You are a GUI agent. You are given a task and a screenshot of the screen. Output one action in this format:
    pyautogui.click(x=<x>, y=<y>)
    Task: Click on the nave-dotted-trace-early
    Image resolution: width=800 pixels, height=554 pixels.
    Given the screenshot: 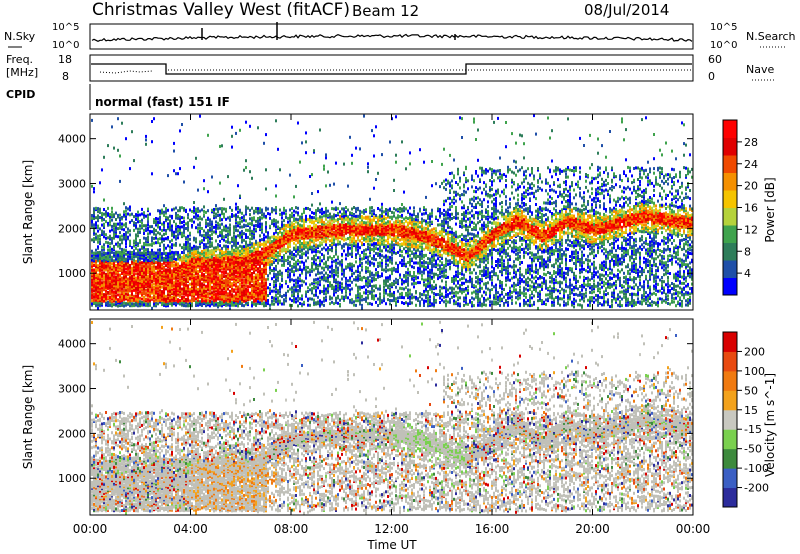 What is the action you would take?
    pyautogui.click(x=126, y=72)
    